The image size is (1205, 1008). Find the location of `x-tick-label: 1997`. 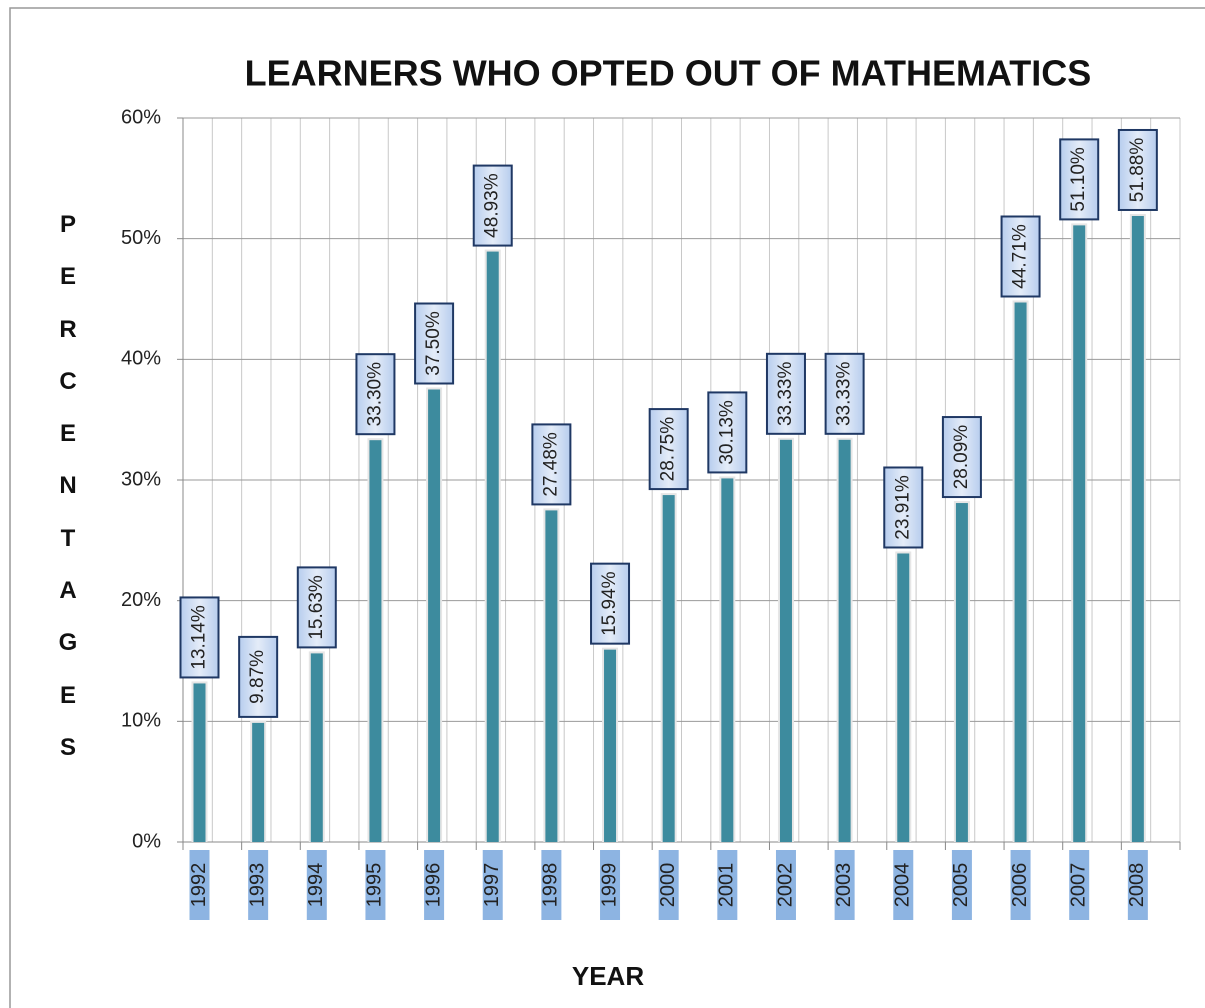

x-tick-label: 1997 is located at coordinates (492, 885).